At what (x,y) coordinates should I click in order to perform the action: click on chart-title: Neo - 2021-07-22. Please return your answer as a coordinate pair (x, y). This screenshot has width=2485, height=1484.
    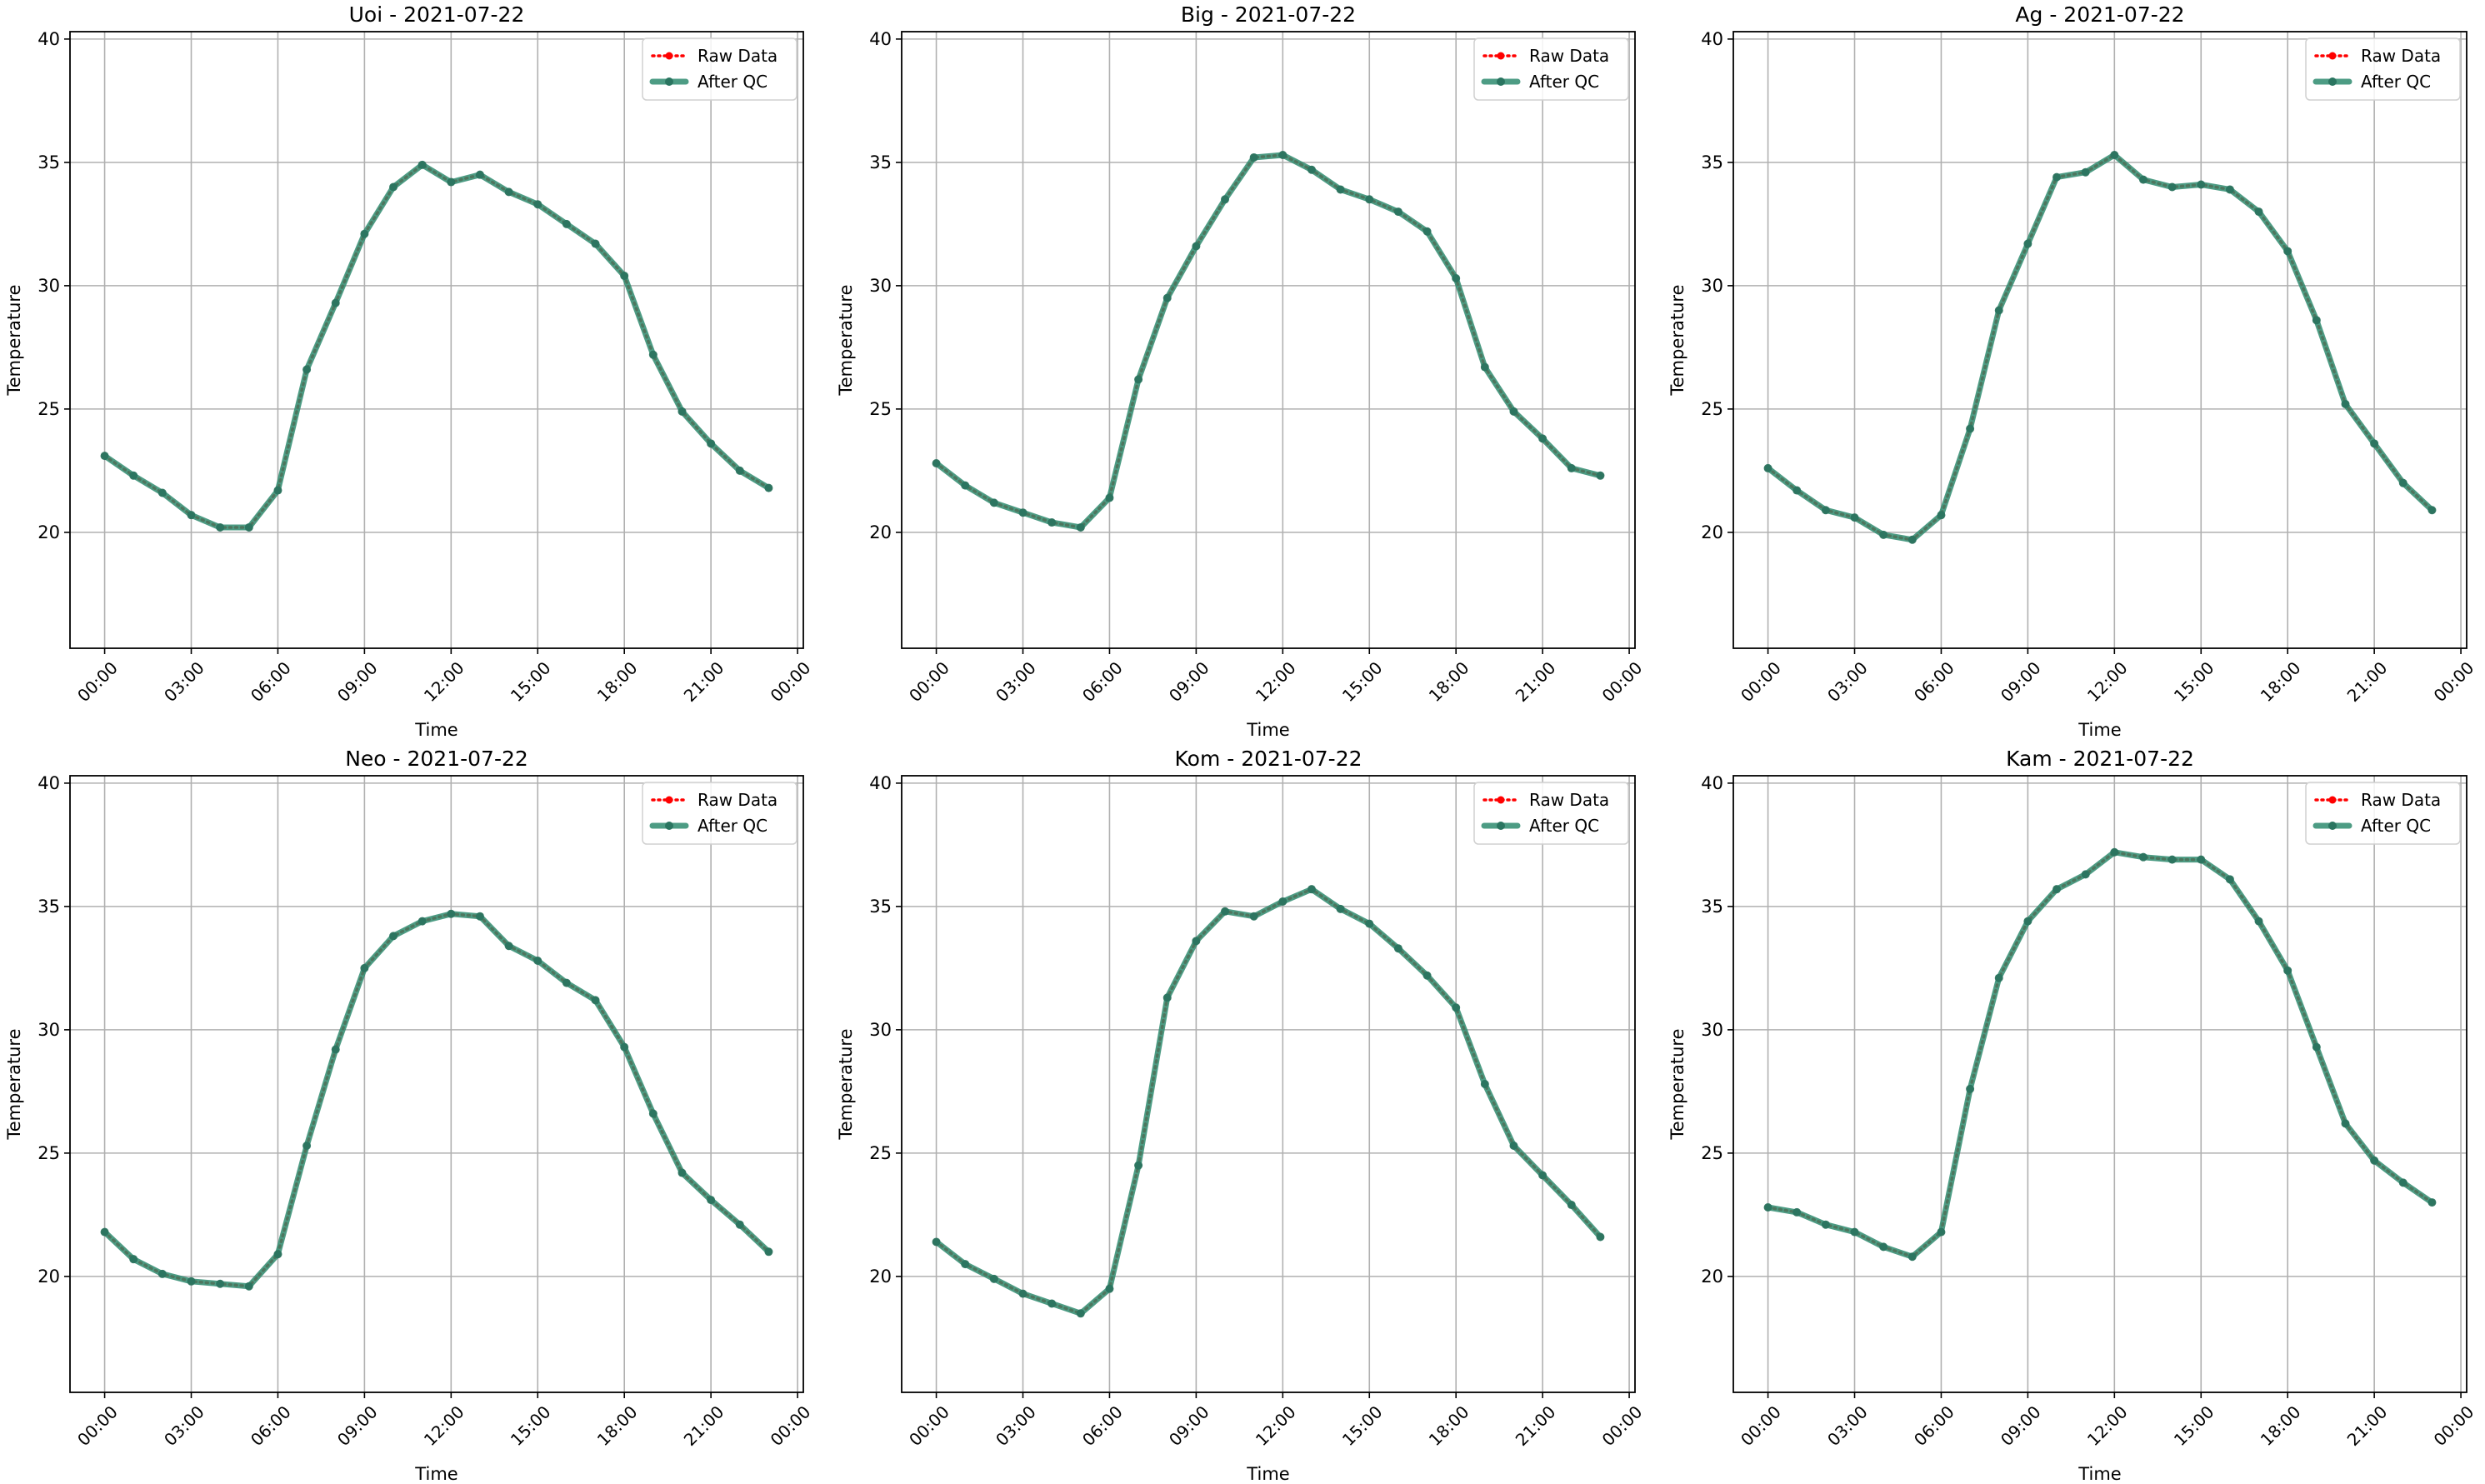
    Looking at the image, I should click on (436, 759).